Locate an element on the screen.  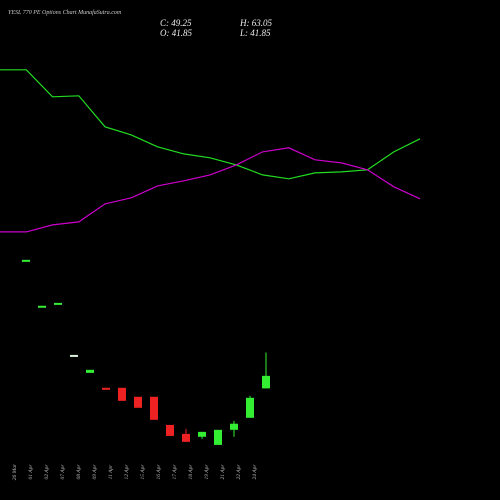
x-tick-label: 24 Apr is located at coordinates (254, 472).